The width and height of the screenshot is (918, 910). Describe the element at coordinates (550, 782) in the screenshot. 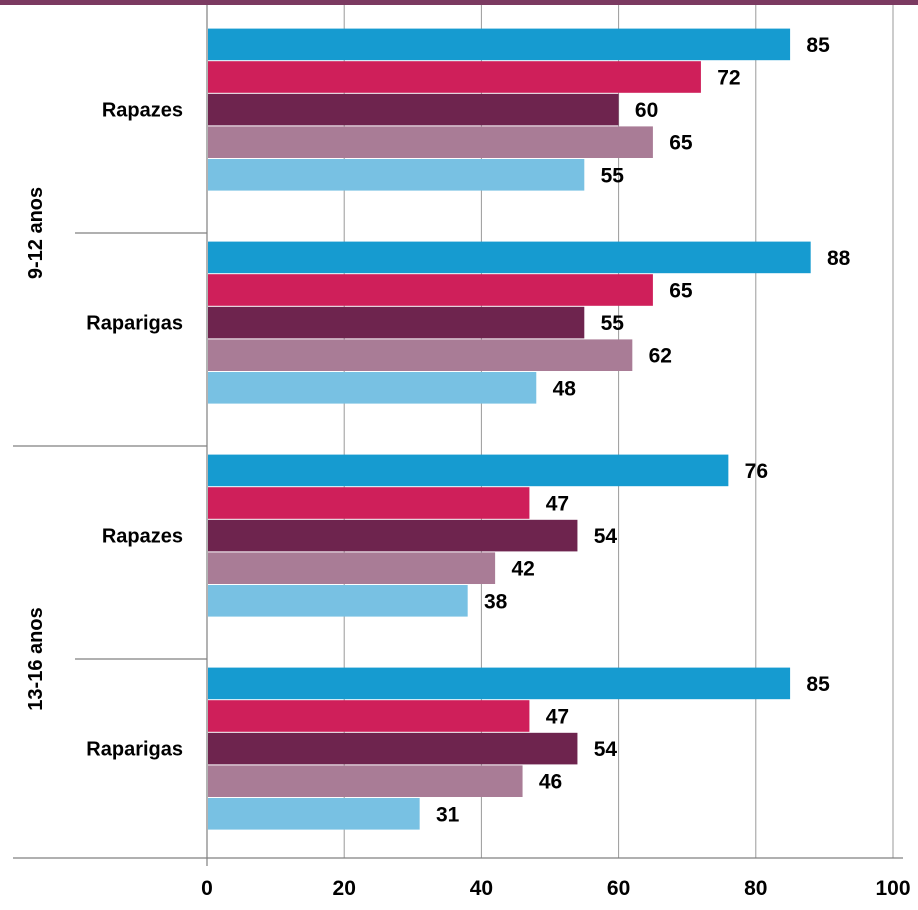

I see `bar-value-label: 46` at that location.